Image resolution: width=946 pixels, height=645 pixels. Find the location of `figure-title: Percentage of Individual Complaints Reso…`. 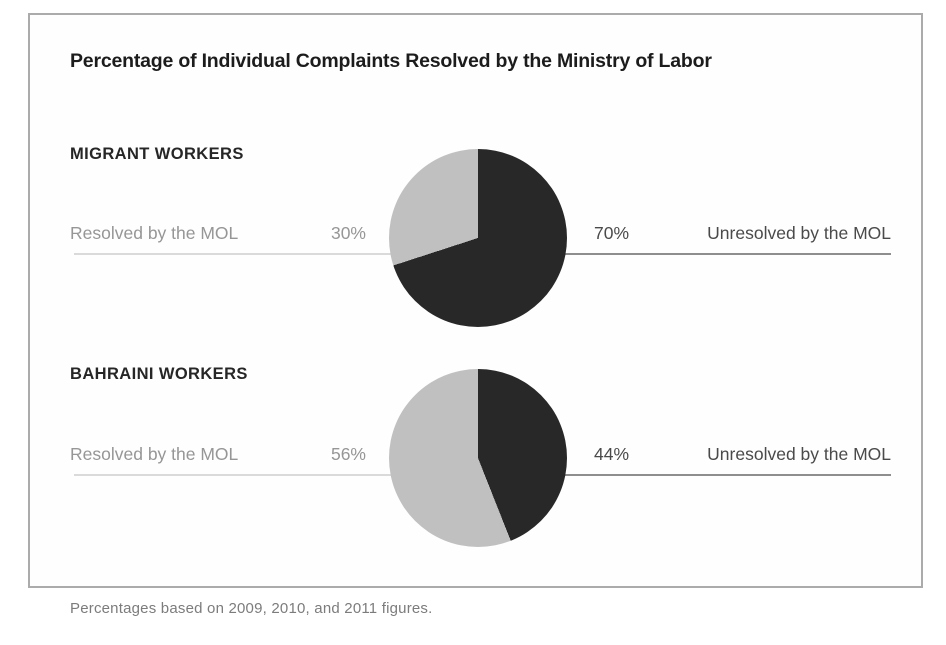

figure-title: Percentage of Individual Complaints Reso… is located at coordinates (391, 61).